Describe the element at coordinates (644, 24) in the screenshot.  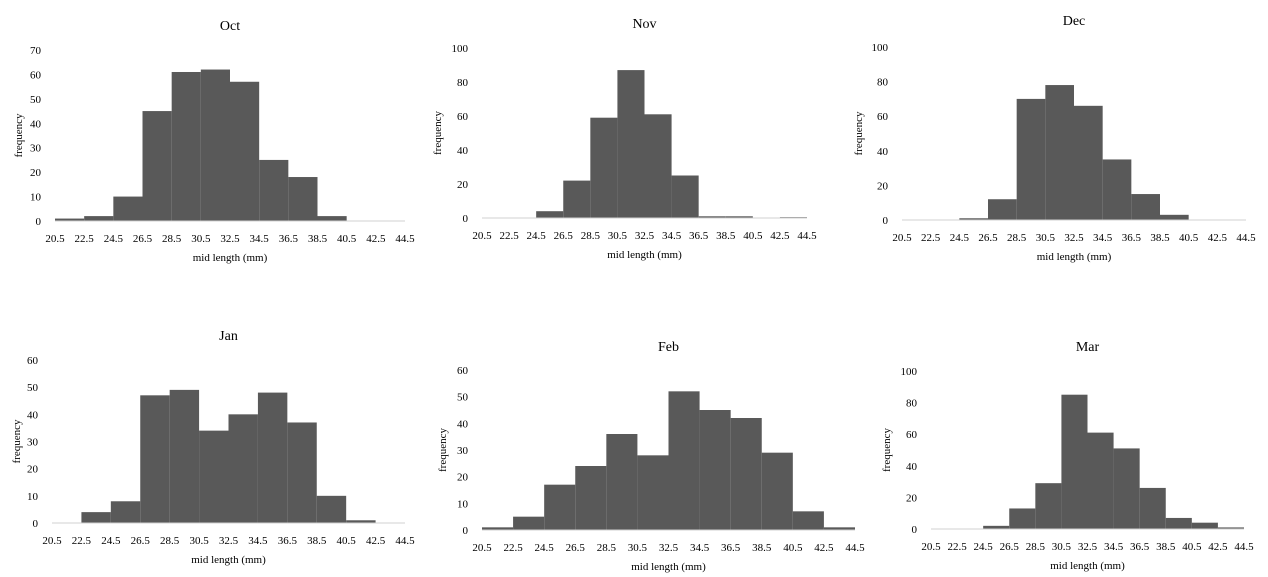
I see `chart-title: Nov` at that location.